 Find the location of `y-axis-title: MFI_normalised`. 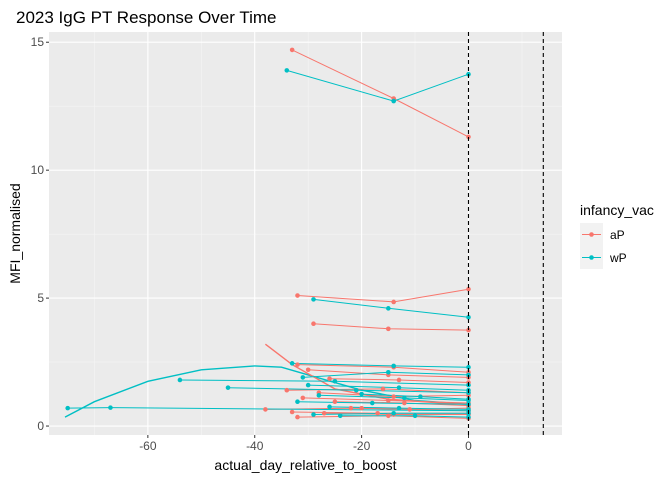

y-axis-title: MFI_normalised is located at coordinates (15, 233).